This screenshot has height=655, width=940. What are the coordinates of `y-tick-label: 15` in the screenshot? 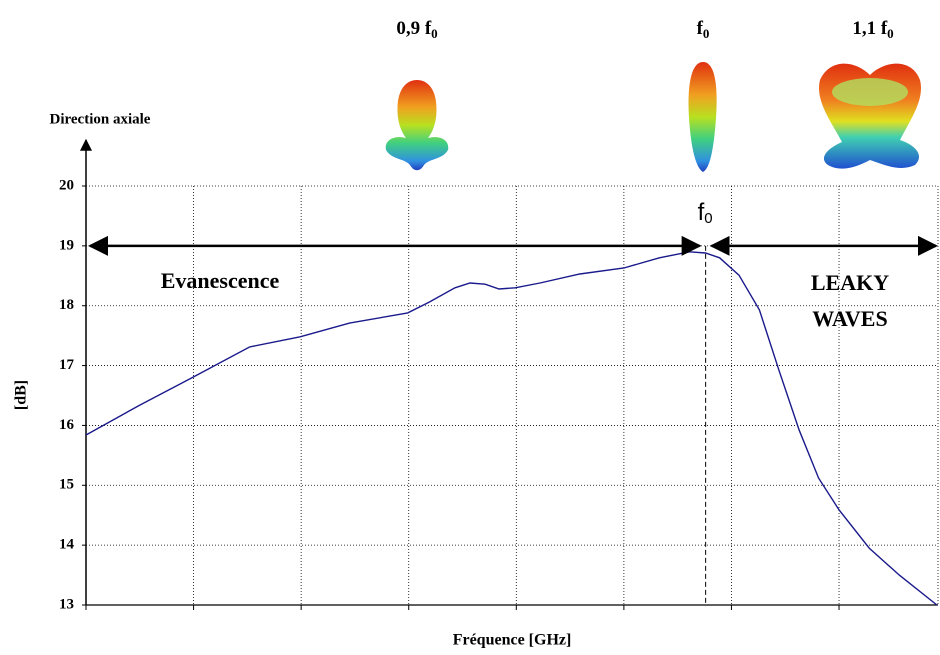 It's located at (66, 485).